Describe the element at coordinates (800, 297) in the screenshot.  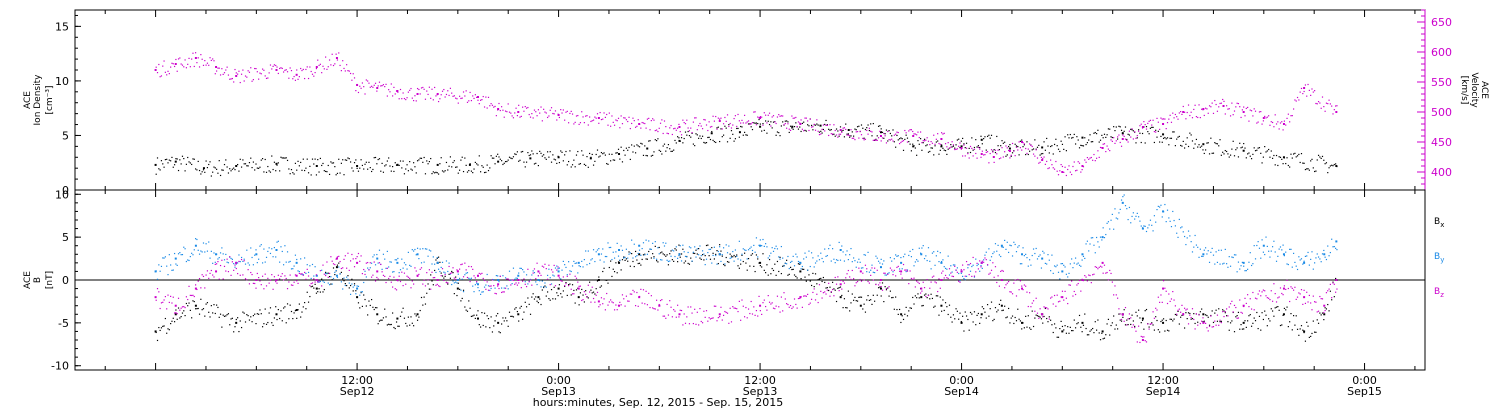
I see `data-point-bz` at that location.